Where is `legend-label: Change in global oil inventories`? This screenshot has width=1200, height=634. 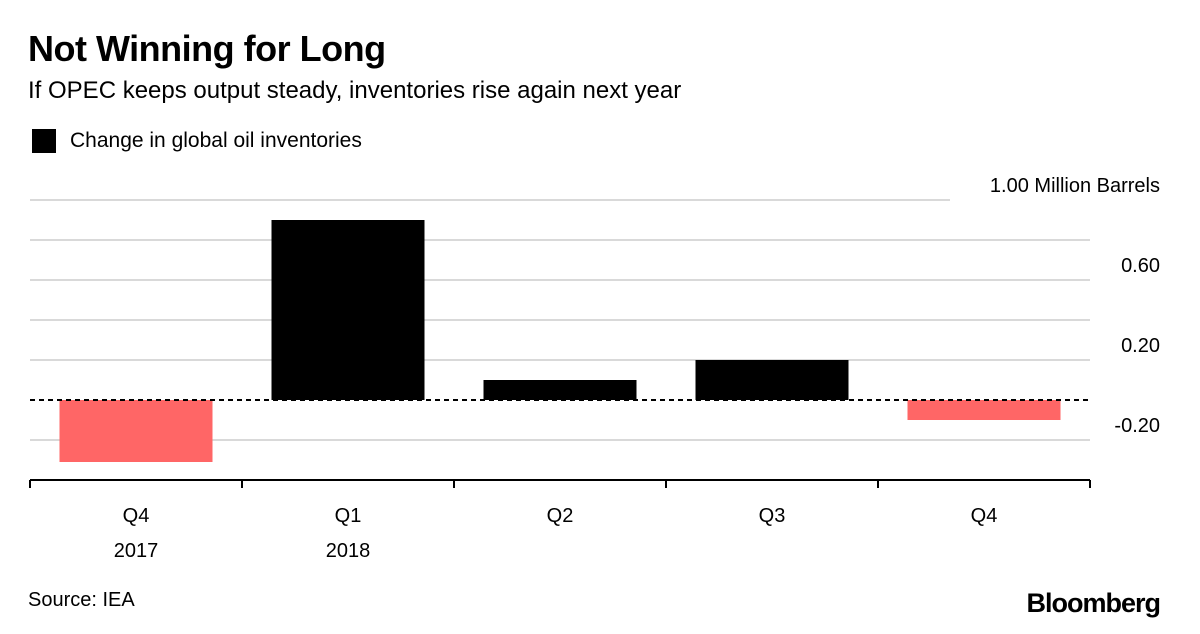
legend-label: Change in global oil inventories is located at coordinates (216, 140).